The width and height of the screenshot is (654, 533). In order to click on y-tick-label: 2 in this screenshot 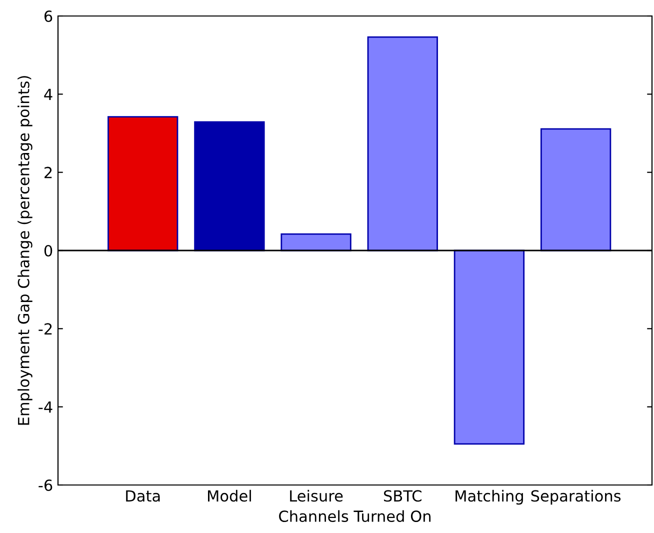, I will do `click(48, 172)`.